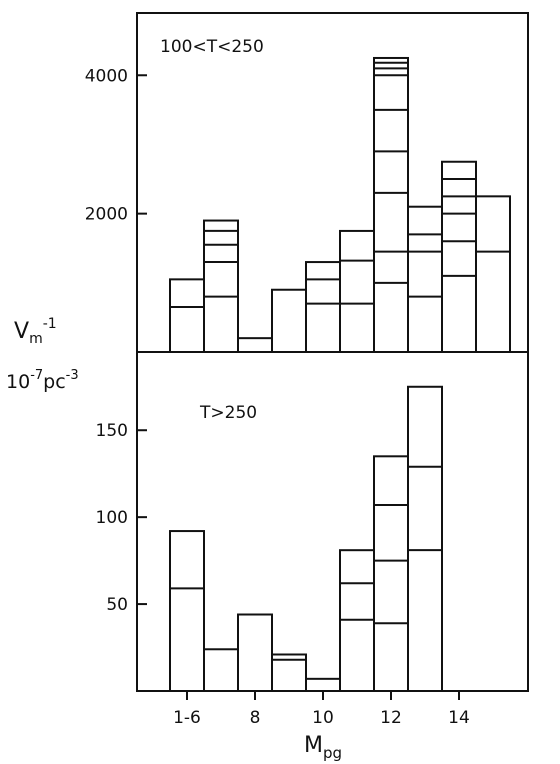 Image resolution: width=560 pixels, height=764 pixels. What do you see at coordinates (36, 375) in the screenshot?
I see `y-axis-title-sup-7: -7` at bounding box center [36, 375].